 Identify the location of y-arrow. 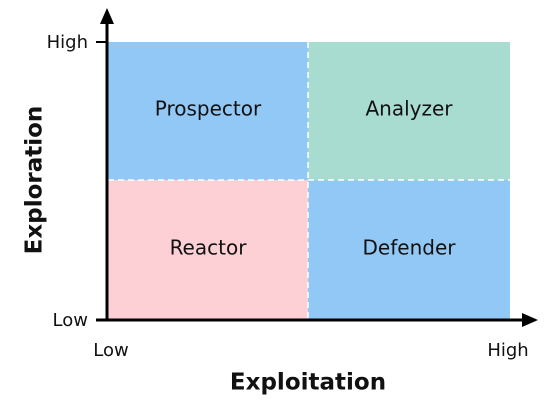
(107, 16).